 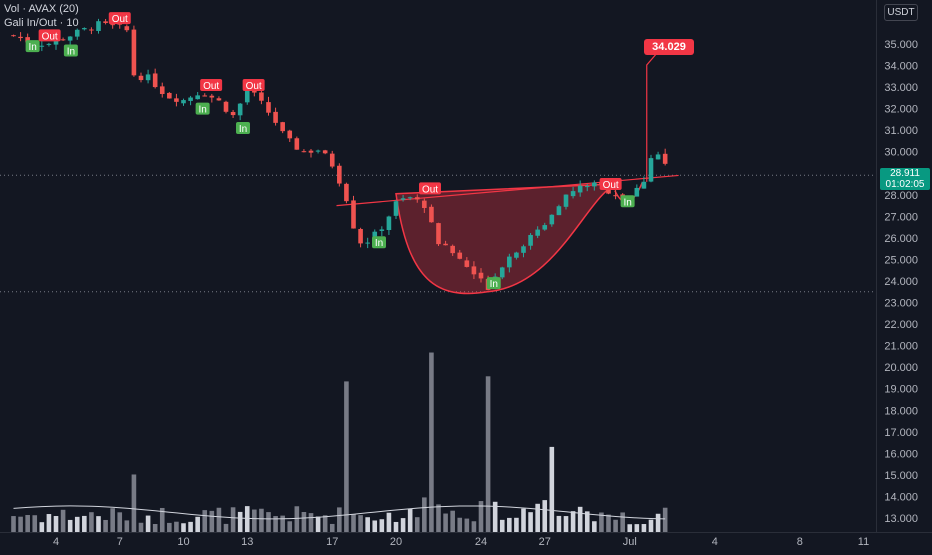 I want to click on price-tick-label: 32.000, so click(x=901, y=110).